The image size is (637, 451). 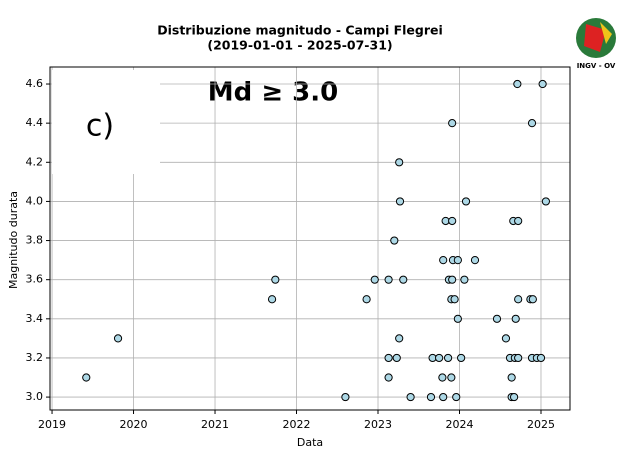 What do you see at coordinates (35, 357) in the screenshot?
I see `y-tick-label: 3.2` at bounding box center [35, 357].